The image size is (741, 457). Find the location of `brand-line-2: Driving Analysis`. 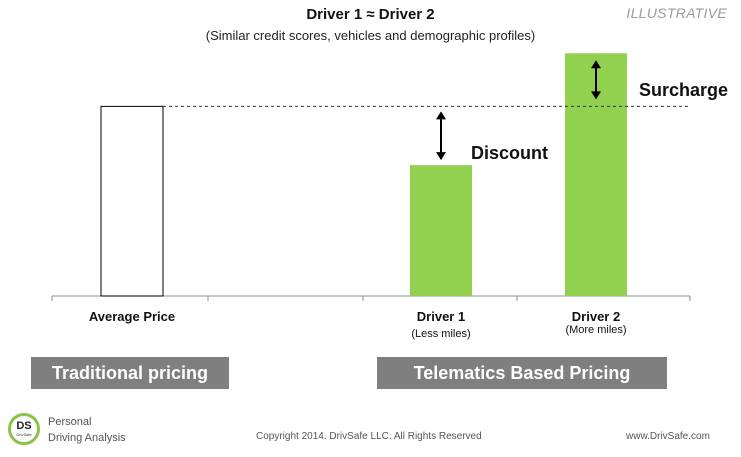

brand-line-2: Driving Analysis is located at coordinates (87, 438).